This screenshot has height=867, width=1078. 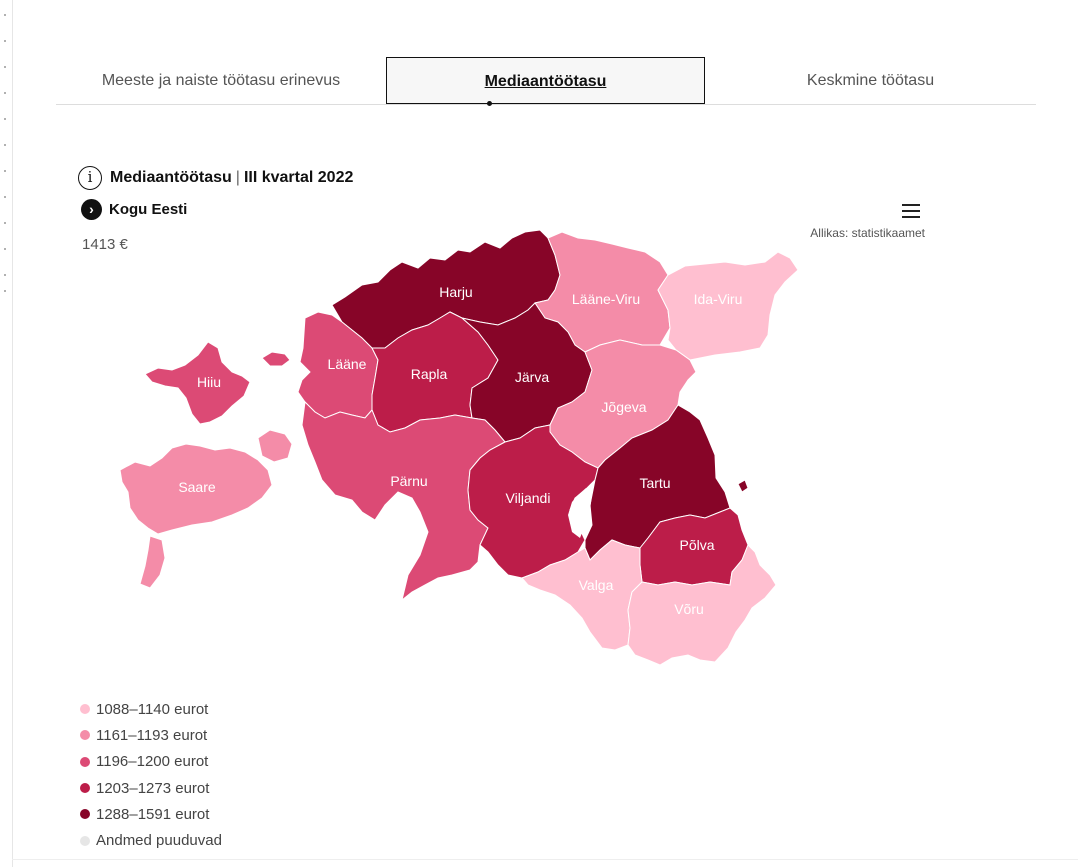 I want to click on county-tartu-islet, so click(x=743, y=486).